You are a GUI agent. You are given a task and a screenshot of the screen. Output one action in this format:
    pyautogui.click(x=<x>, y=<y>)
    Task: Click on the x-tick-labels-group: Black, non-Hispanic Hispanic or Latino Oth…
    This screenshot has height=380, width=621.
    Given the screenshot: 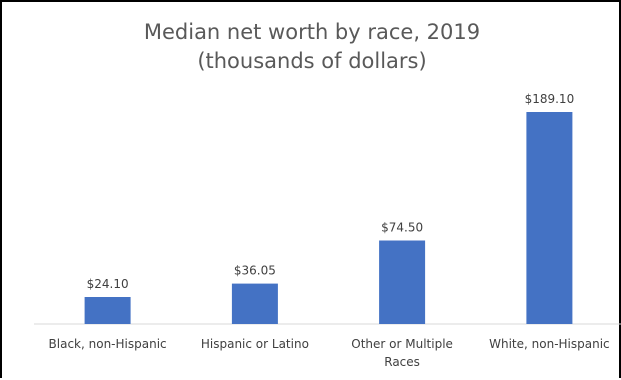 What is the action you would take?
    pyautogui.click(x=329, y=353)
    